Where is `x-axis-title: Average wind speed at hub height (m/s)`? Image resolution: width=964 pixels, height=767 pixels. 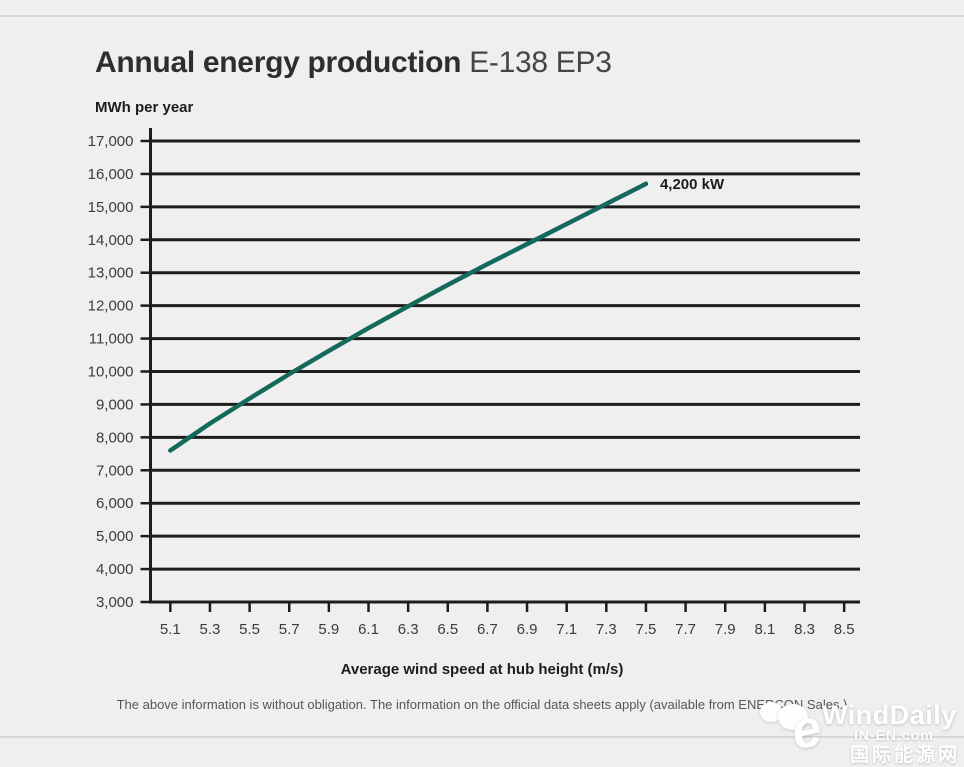
x-axis-title: Average wind speed at hub height (m/s) is located at coordinates (482, 669).